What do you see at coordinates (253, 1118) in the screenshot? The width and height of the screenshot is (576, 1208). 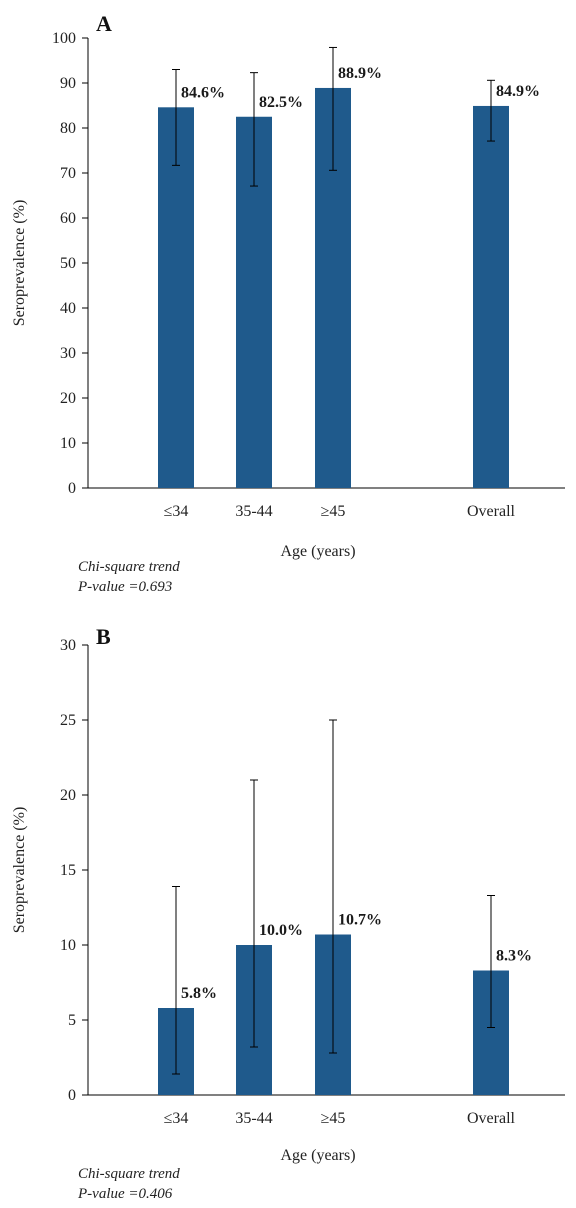 I see `chart-b-category-label: 35-44` at bounding box center [253, 1118].